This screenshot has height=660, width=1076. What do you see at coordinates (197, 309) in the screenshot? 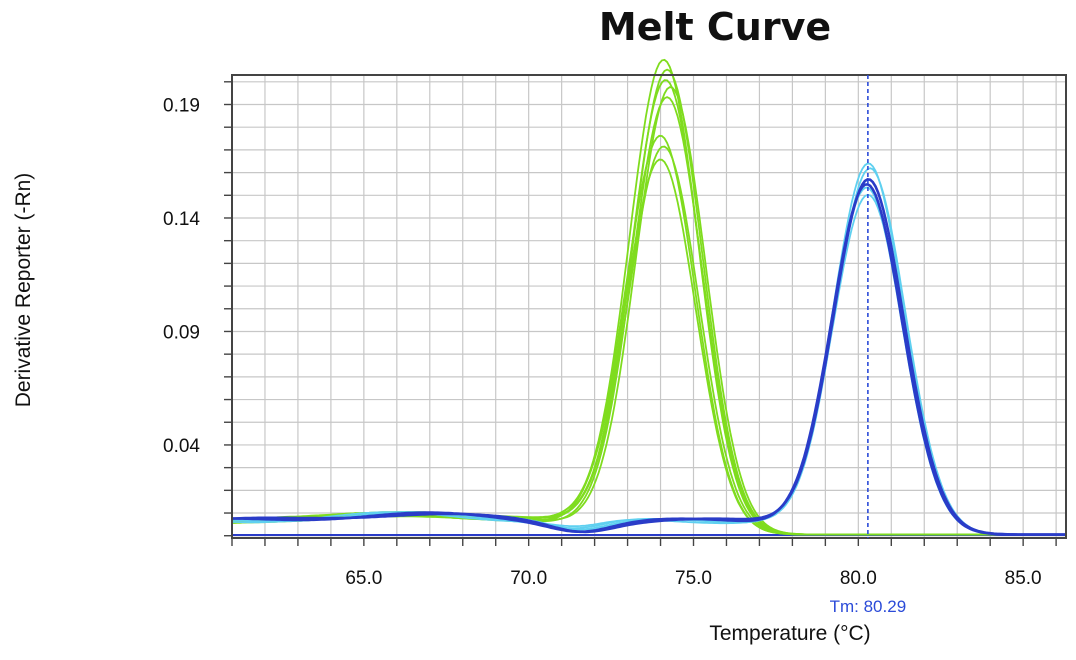
I see `y-axis: 0.04 0.09 0.14 0.19` at bounding box center [197, 309].